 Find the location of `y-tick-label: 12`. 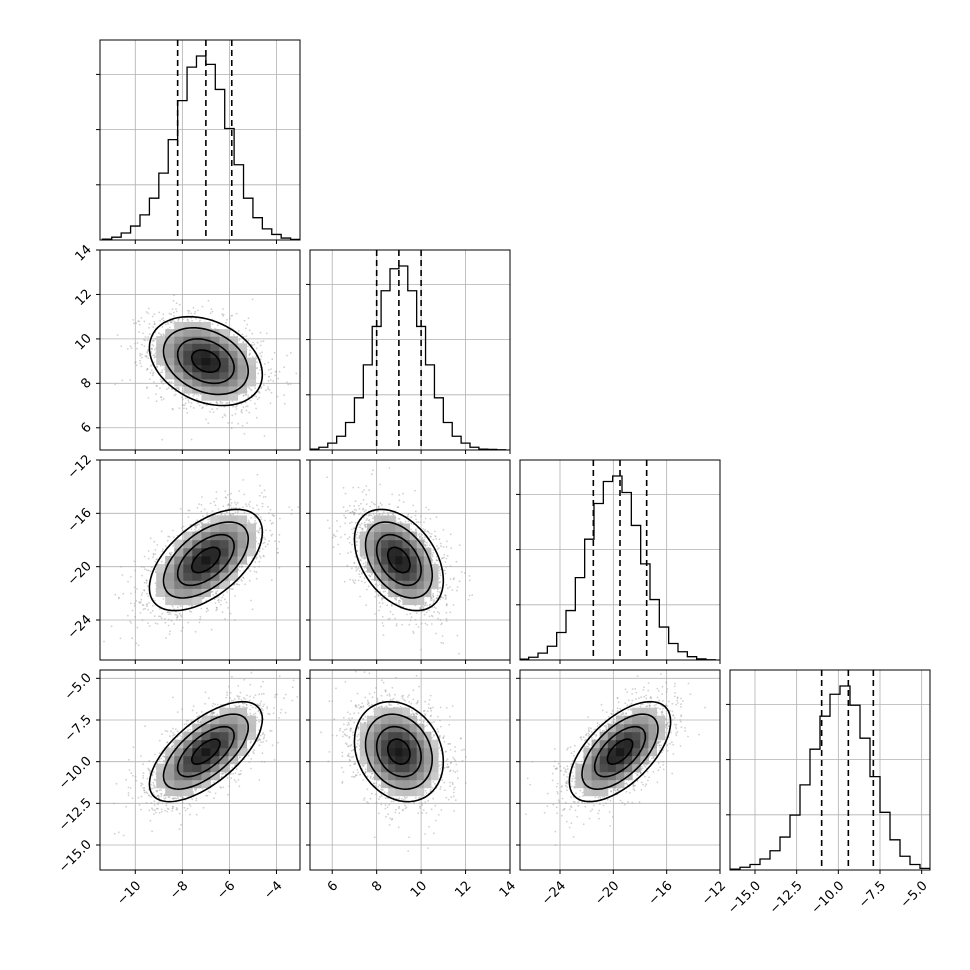

y-tick-label: 12 is located at coordinates (84, 298).